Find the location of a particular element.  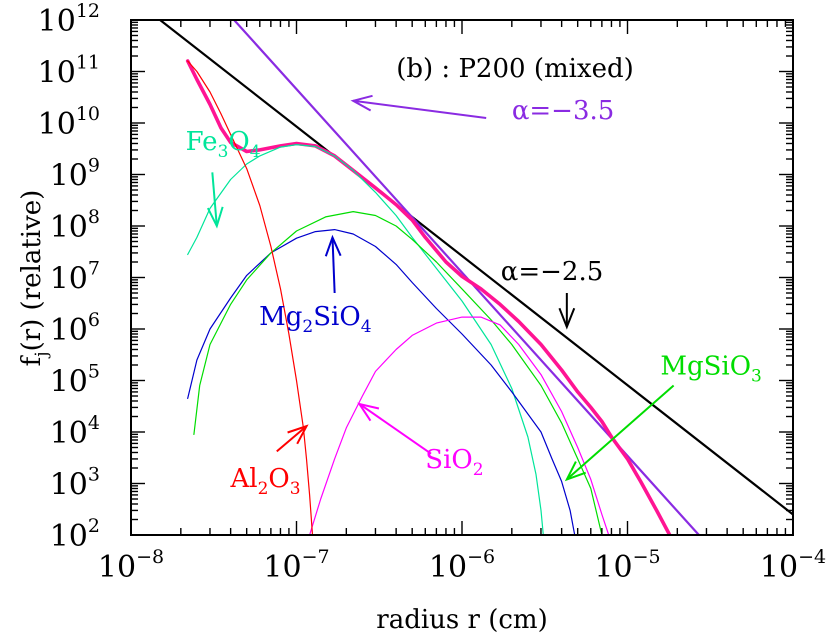

label-al2o3: Al2O3 is located at coordinates (264, 481).